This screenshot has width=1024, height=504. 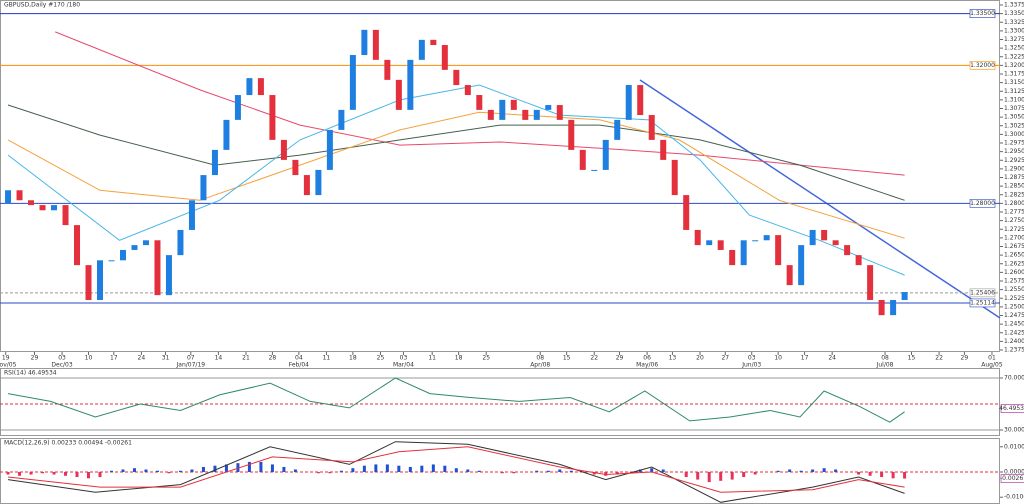 I want to click on y-tick-label: 1.24250, so click(x=1014, y=332).